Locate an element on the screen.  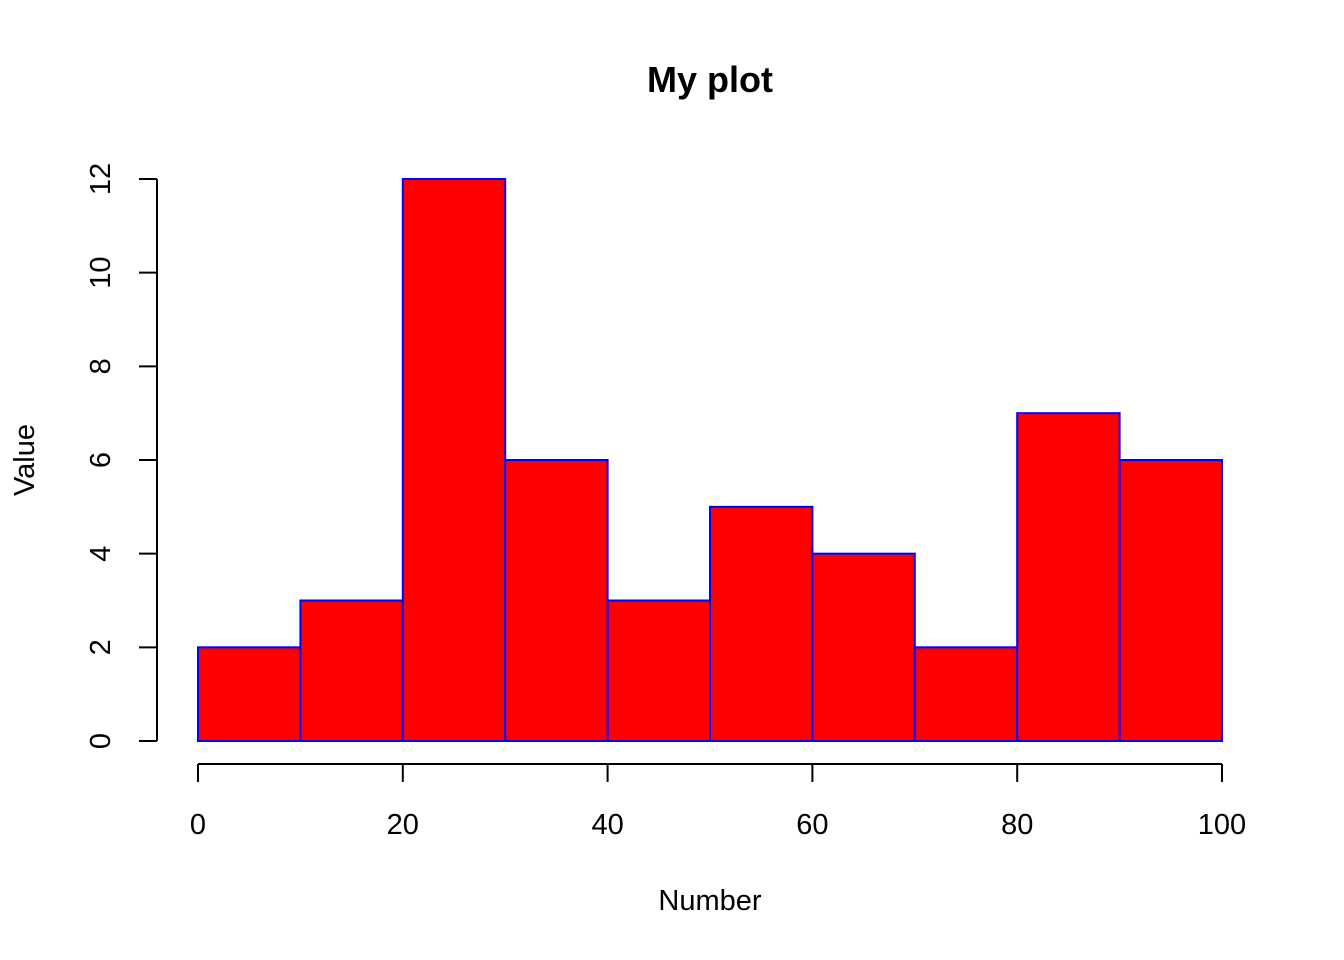
x-tick-label-40: 40 is located at coordinates (607, 825).